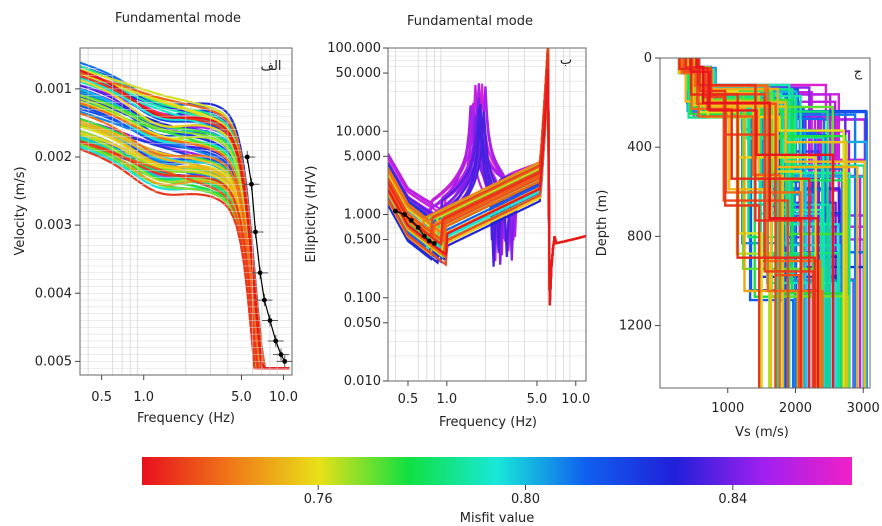  What do you see at coordinates (53, 293) in the screenshot?
I see `panel-a-ytick-label: 0.004` at bounding box center [53, 293].